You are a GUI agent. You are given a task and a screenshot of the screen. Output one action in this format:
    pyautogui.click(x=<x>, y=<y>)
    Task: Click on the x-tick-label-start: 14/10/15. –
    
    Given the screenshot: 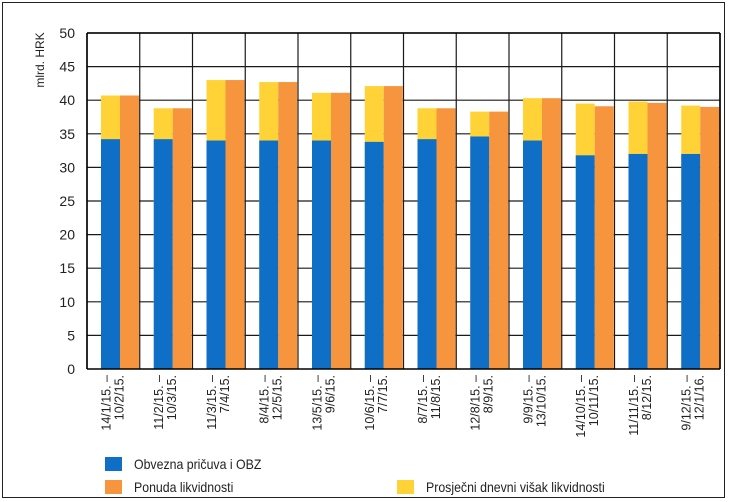 What is the action you would take?
    pyautogui.click(x=581, y=406)
    